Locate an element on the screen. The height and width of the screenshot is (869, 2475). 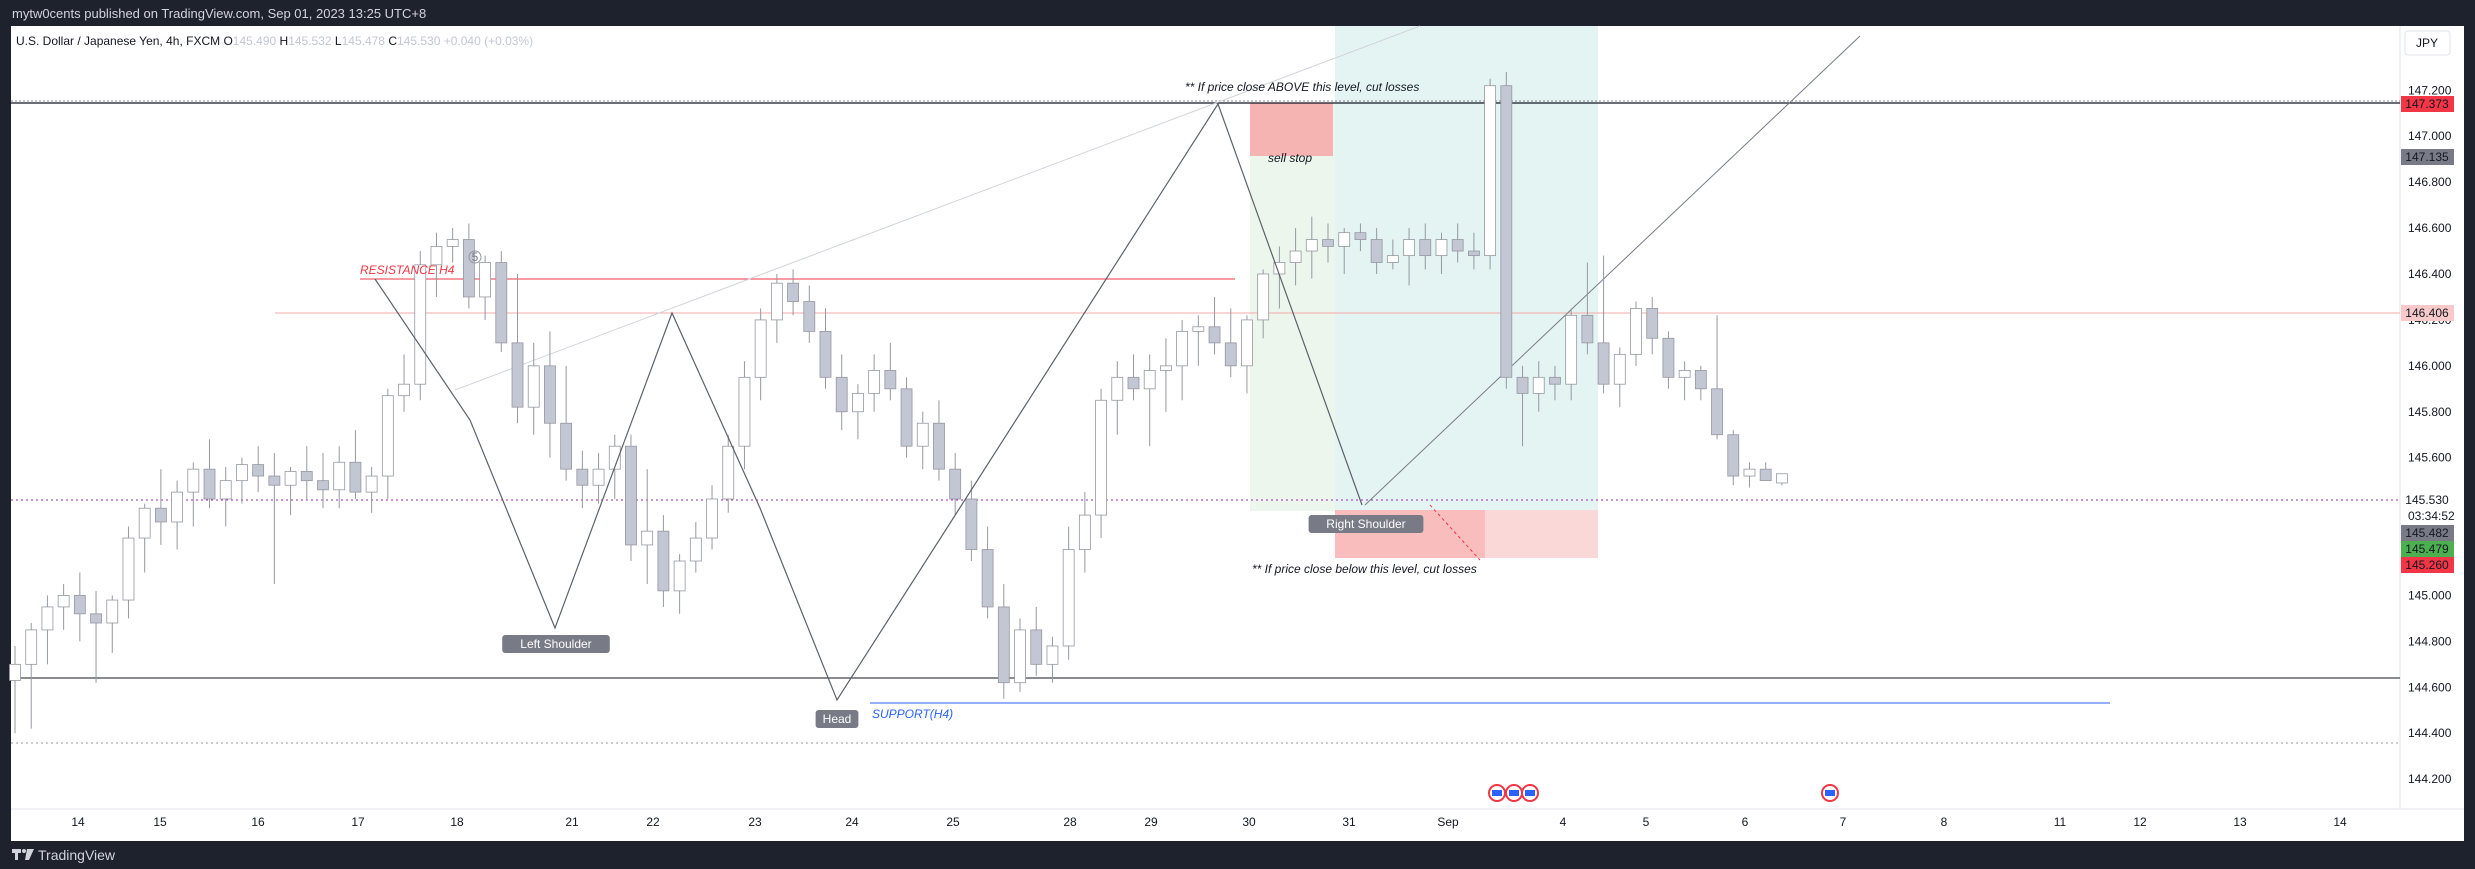
pattern-label-text: Left Shoulder is located at coordinates (555, 644).